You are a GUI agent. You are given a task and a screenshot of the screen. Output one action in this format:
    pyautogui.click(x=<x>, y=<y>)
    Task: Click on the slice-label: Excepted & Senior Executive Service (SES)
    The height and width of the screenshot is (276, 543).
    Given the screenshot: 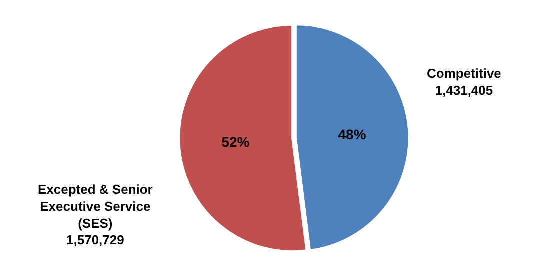 What is the action you would take?
    pyautogui.click(x=95, y=206)
    